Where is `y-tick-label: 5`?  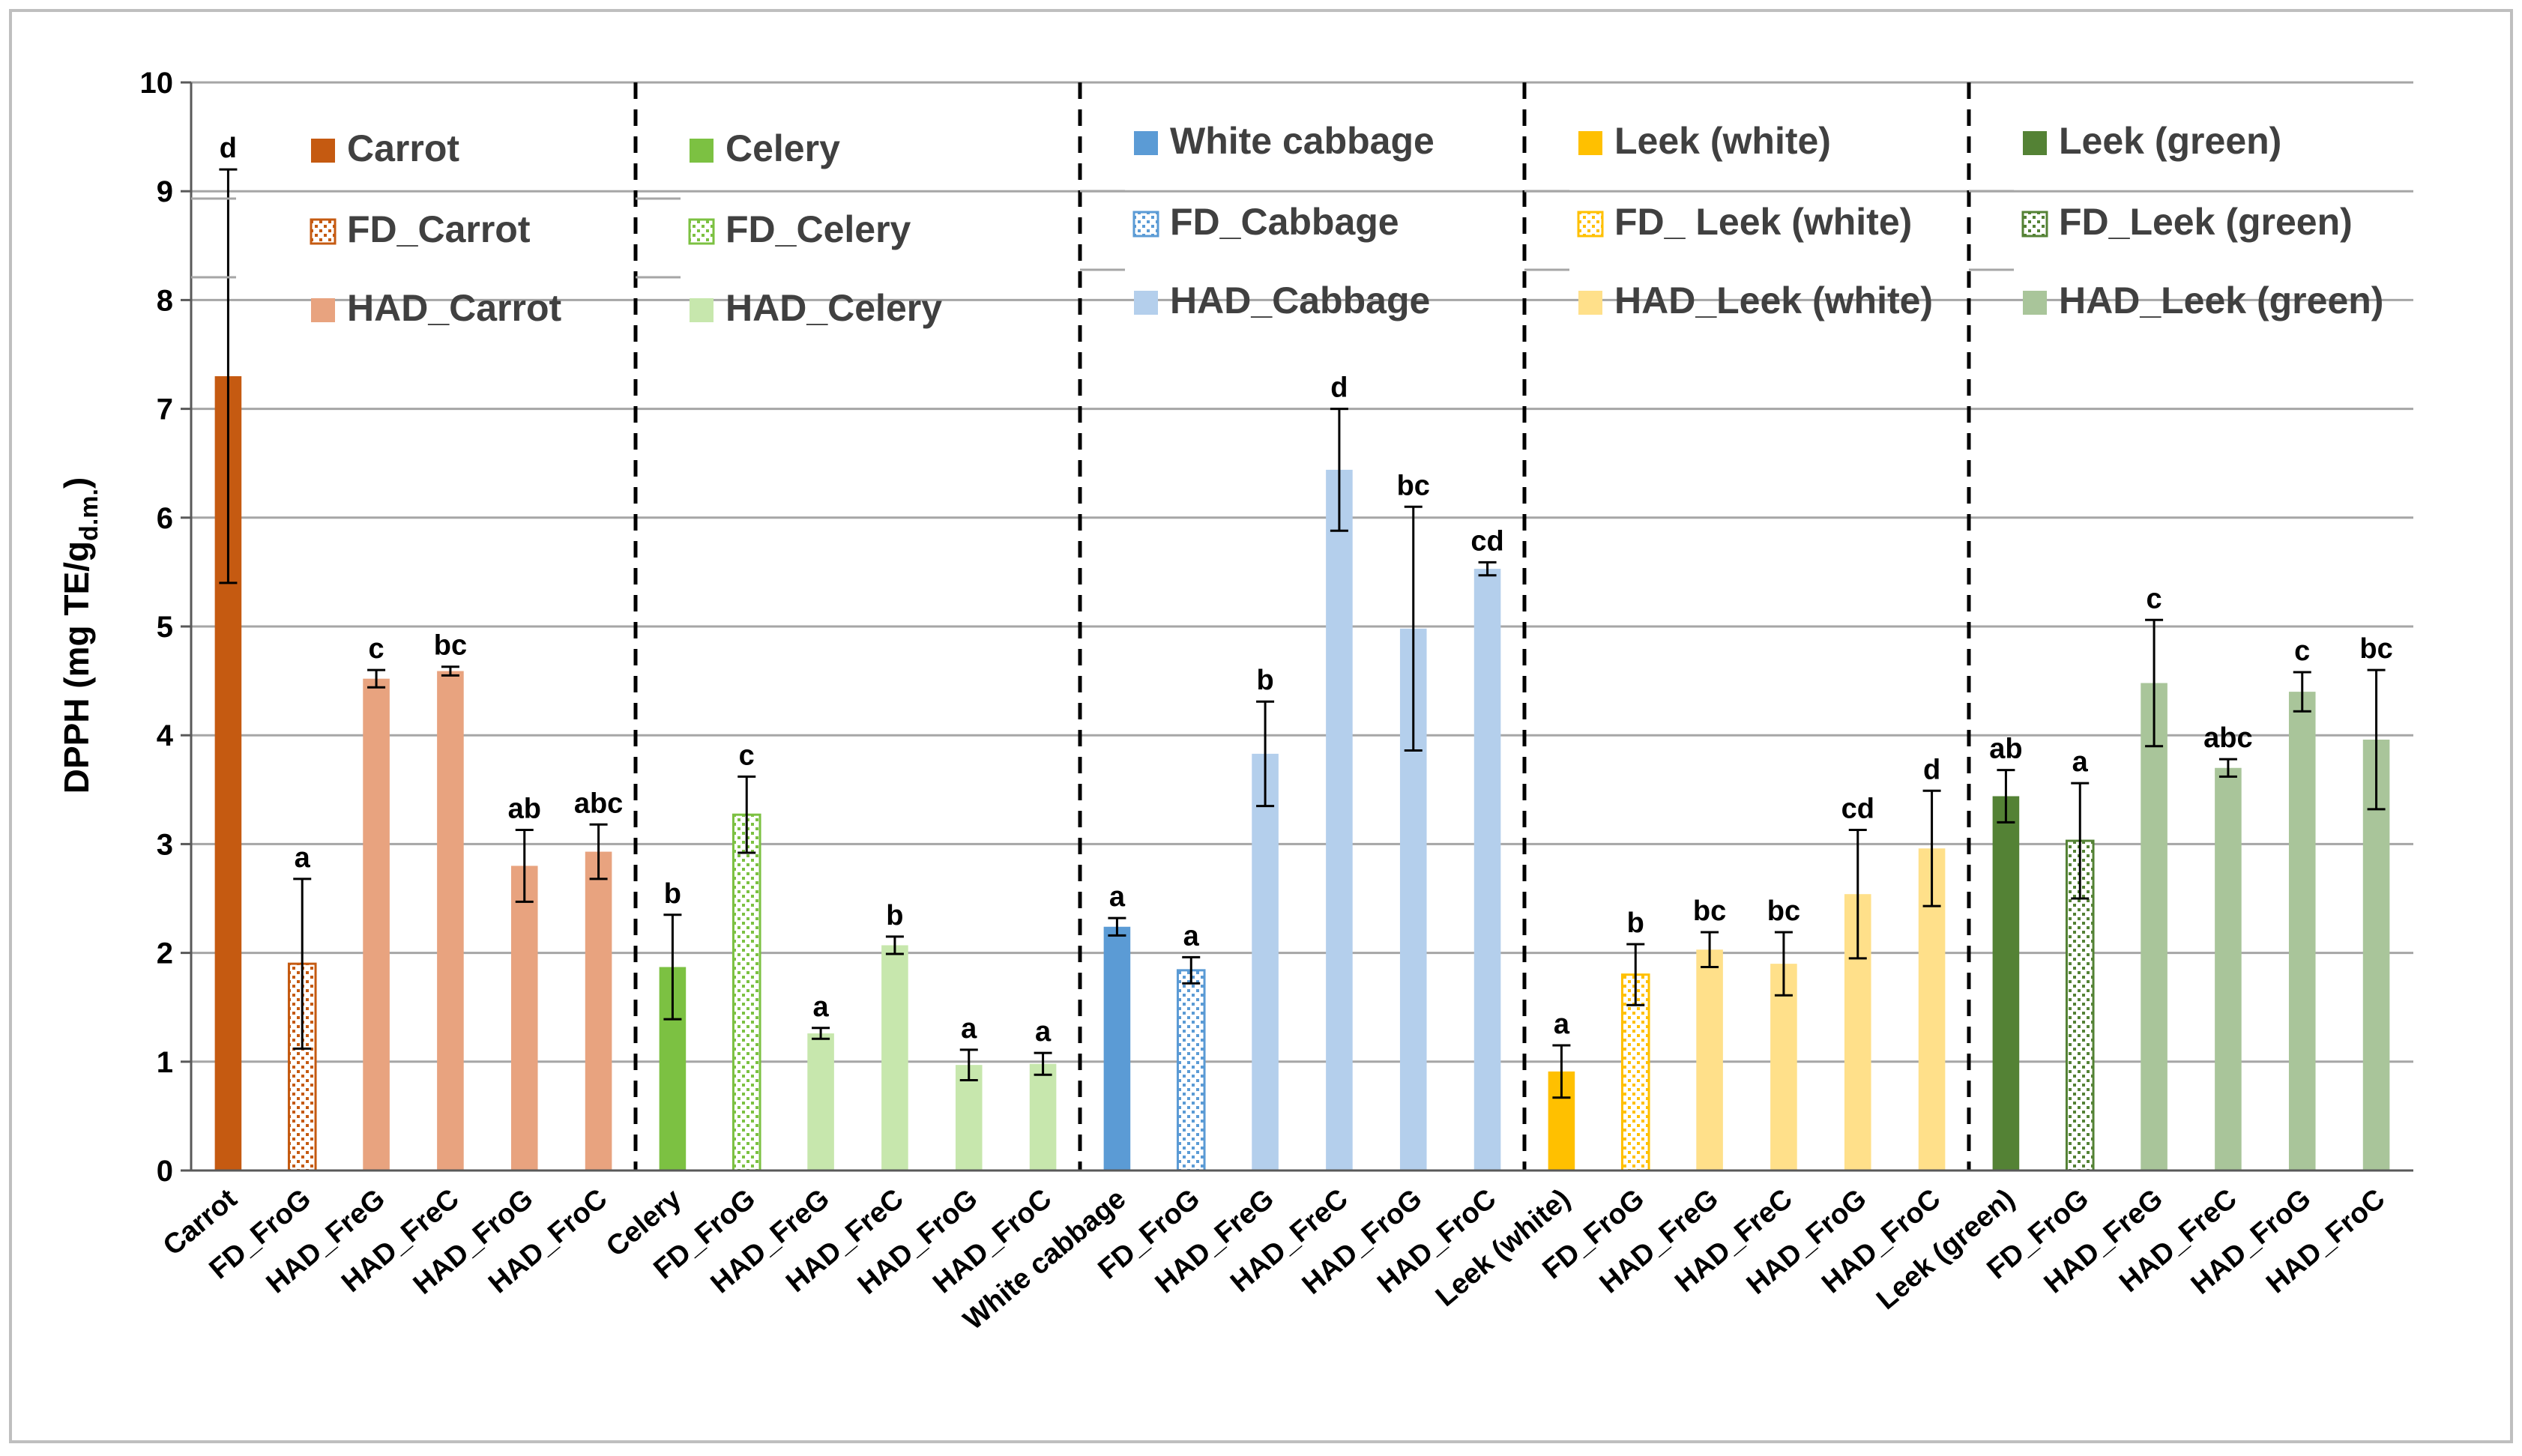 y-tick-label: 5 is located at coordinates (165, 627).